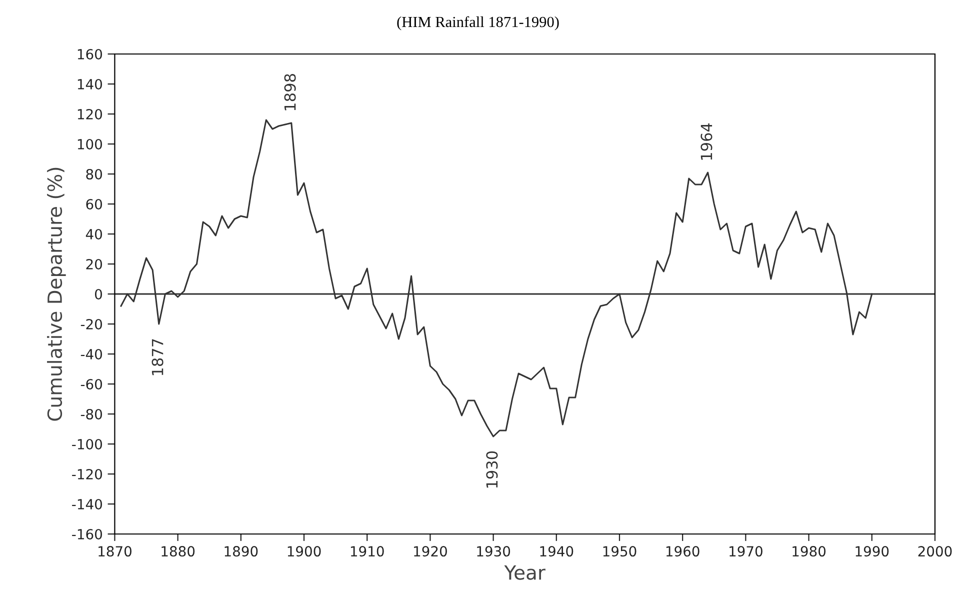 The height and width of the screenshot is (600, 956). I want to click on y-tick-label: -60, so click(91, 384).